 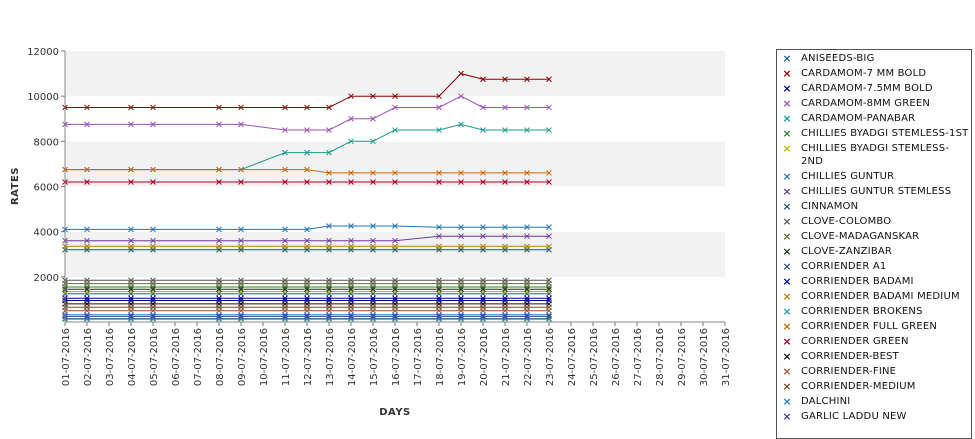 I want to click on legend-label: CORRIENDER A1, so click(x=844, y=266).